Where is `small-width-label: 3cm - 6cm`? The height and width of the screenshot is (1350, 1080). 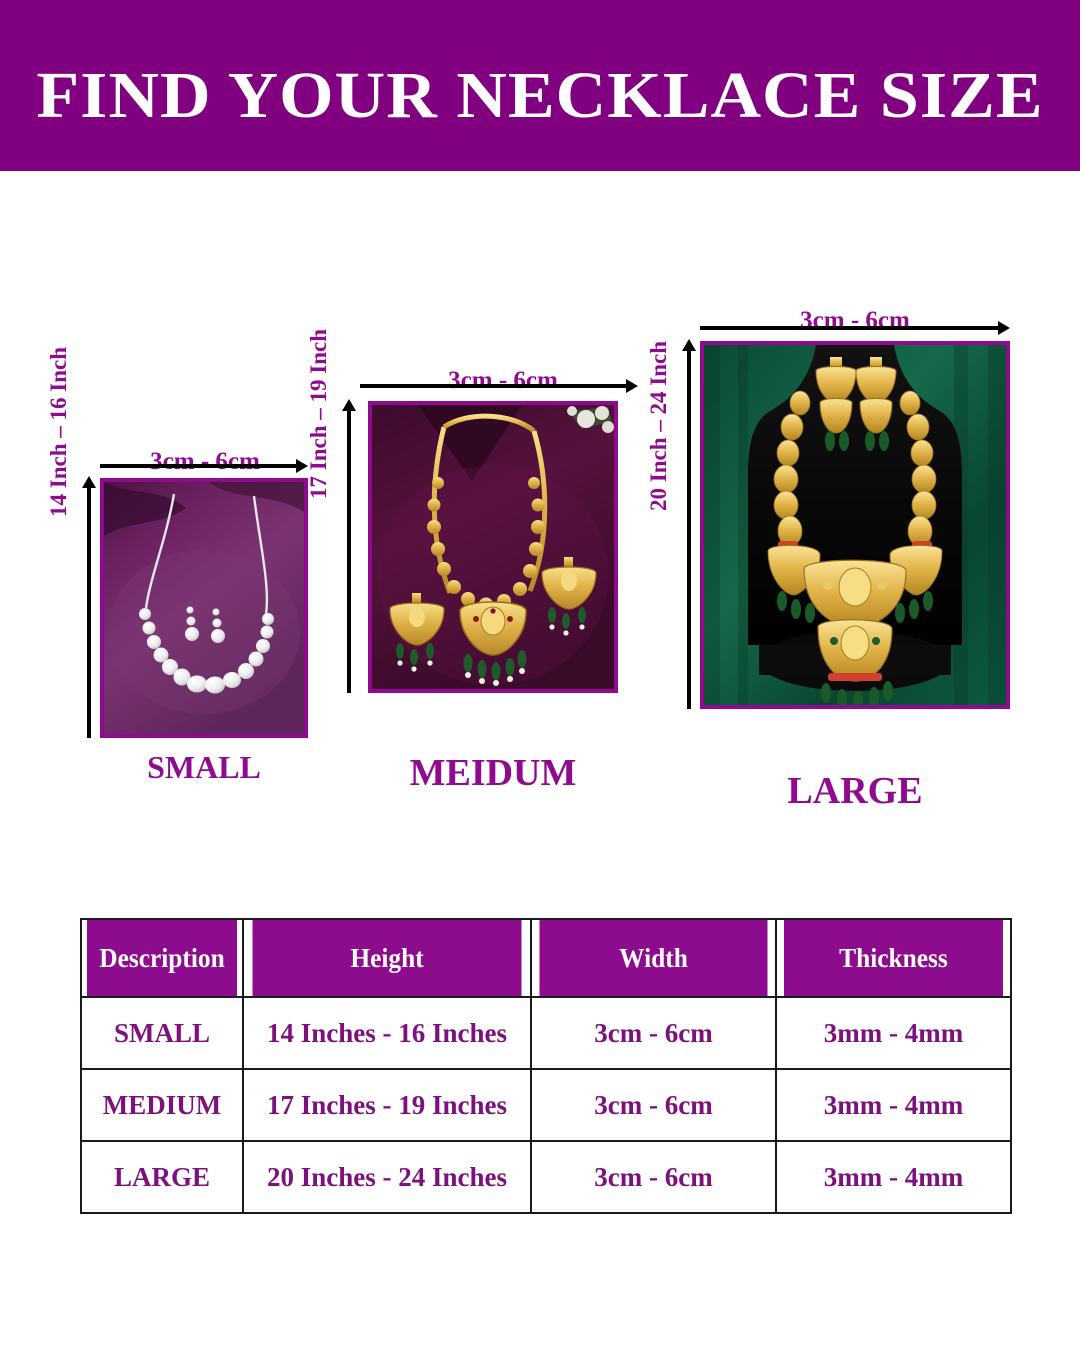 small-width-label: 3cm - 6cm is located at coordinates (205, 461).